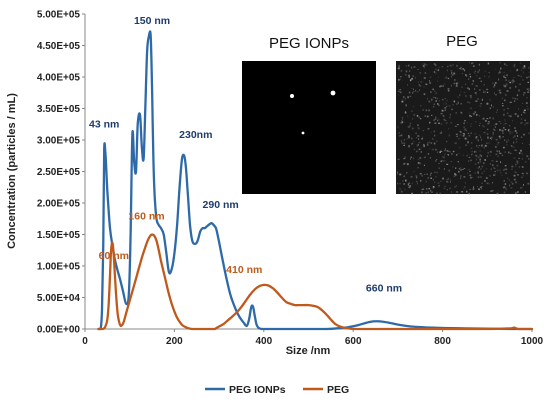  I want to click on inset-peg-noise, so click(463, 128).